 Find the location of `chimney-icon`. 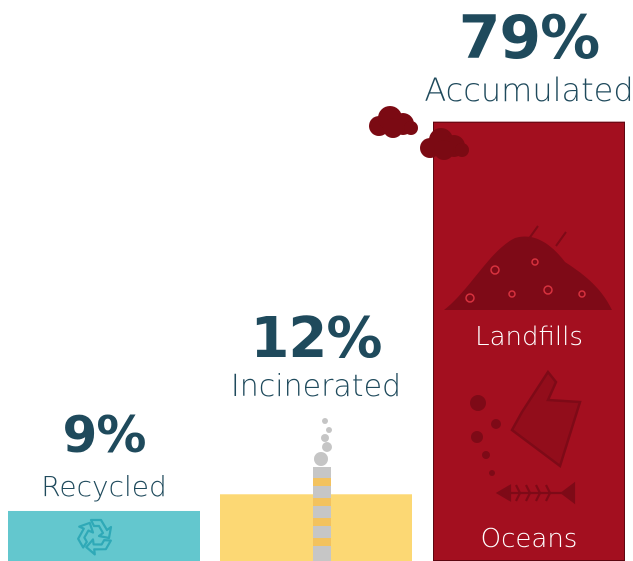

chimney-icon is located at coordinates (322, 489).